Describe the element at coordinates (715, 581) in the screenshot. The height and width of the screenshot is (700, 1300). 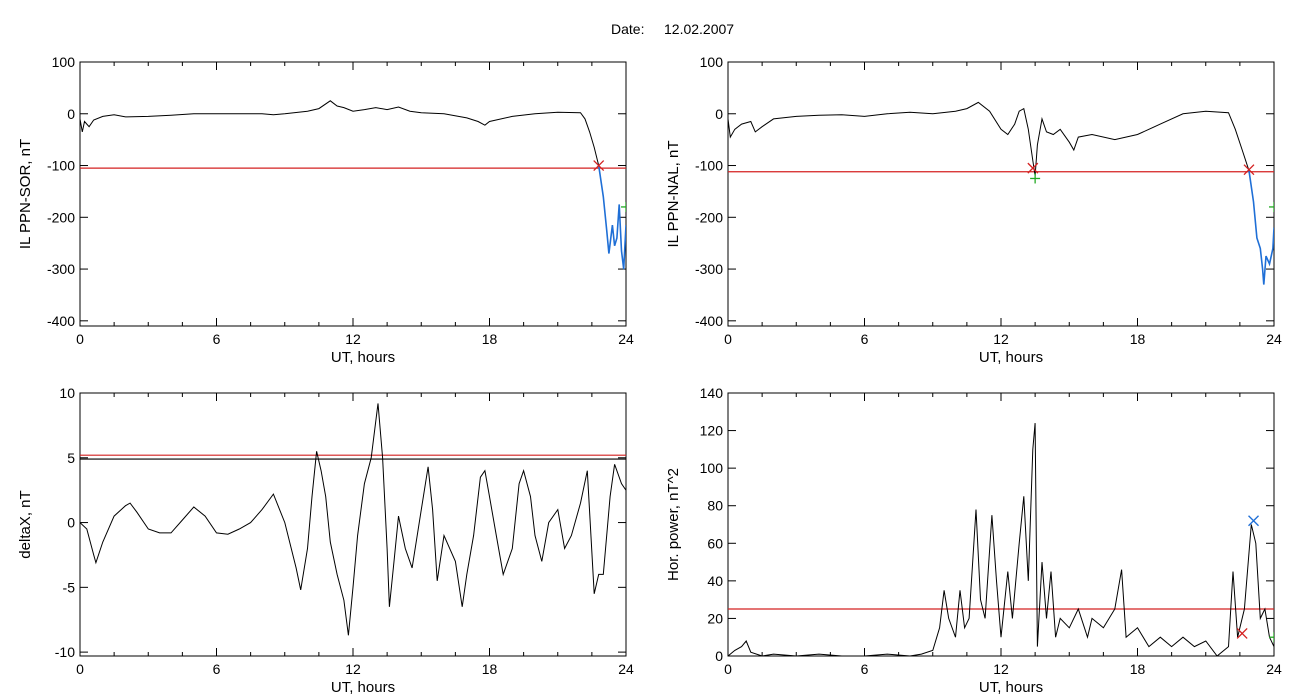
I see `y-tick-label: 40` at that location.